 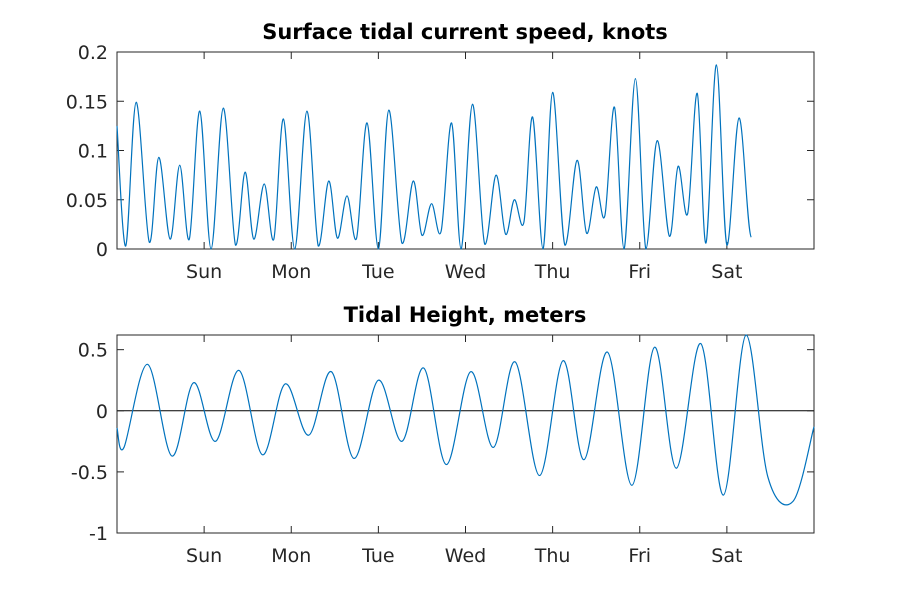 I want to click on current-speed-x-tick-label: Tue, so click(x=377, y=272).